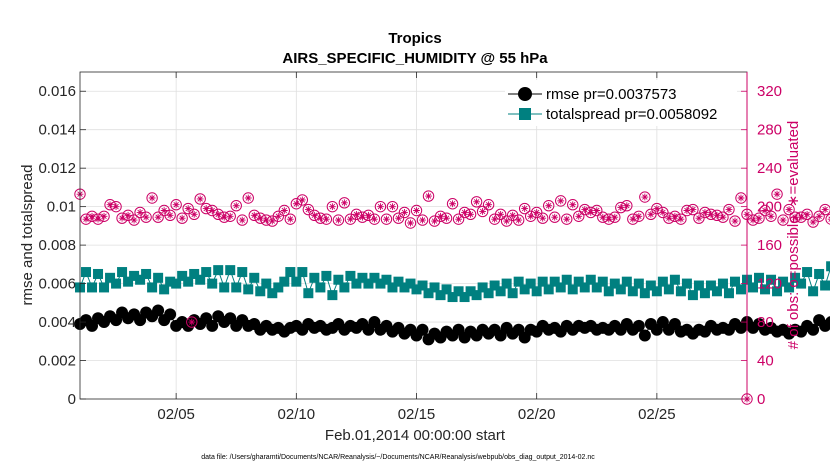  What do you see at coordinates (415, 435) in the screenshot?
I see `x-axis-label: Feb.01,2014 00:00:00 start` at bounding box center [415, 435].